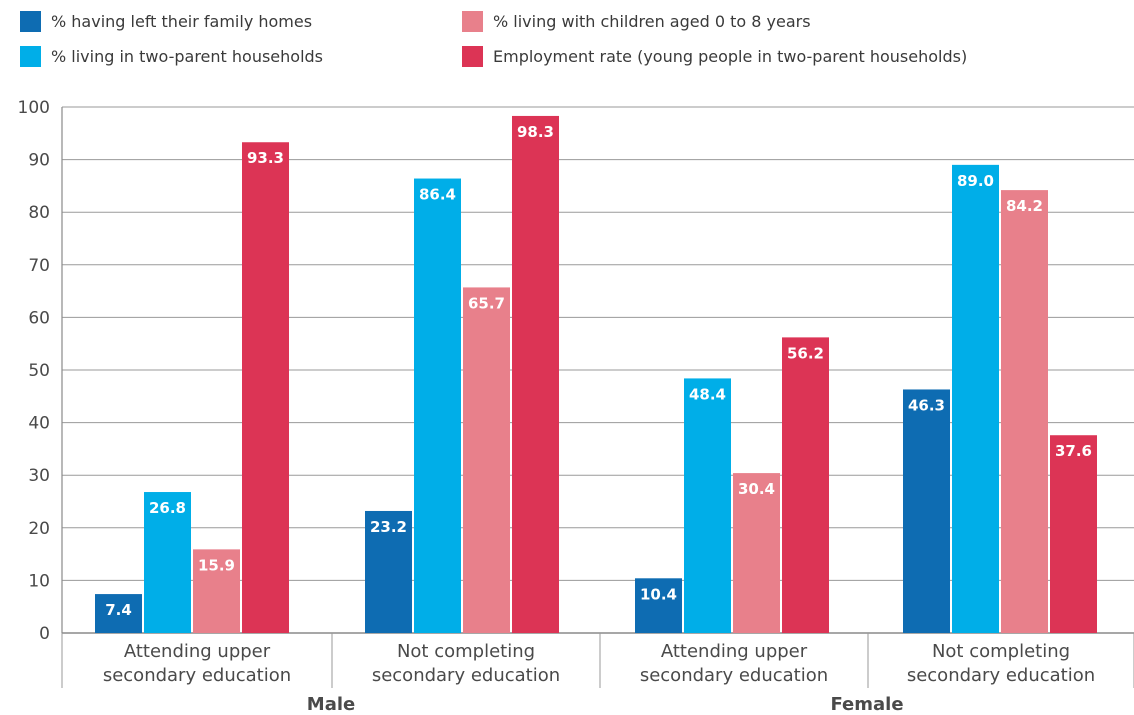 This screenshot has width=1134, height=715. What do you see at coordinates (734, 651) in the screenshot?
I see `category-label-2-line1: Attending upper` at bounding box center [734, 651].